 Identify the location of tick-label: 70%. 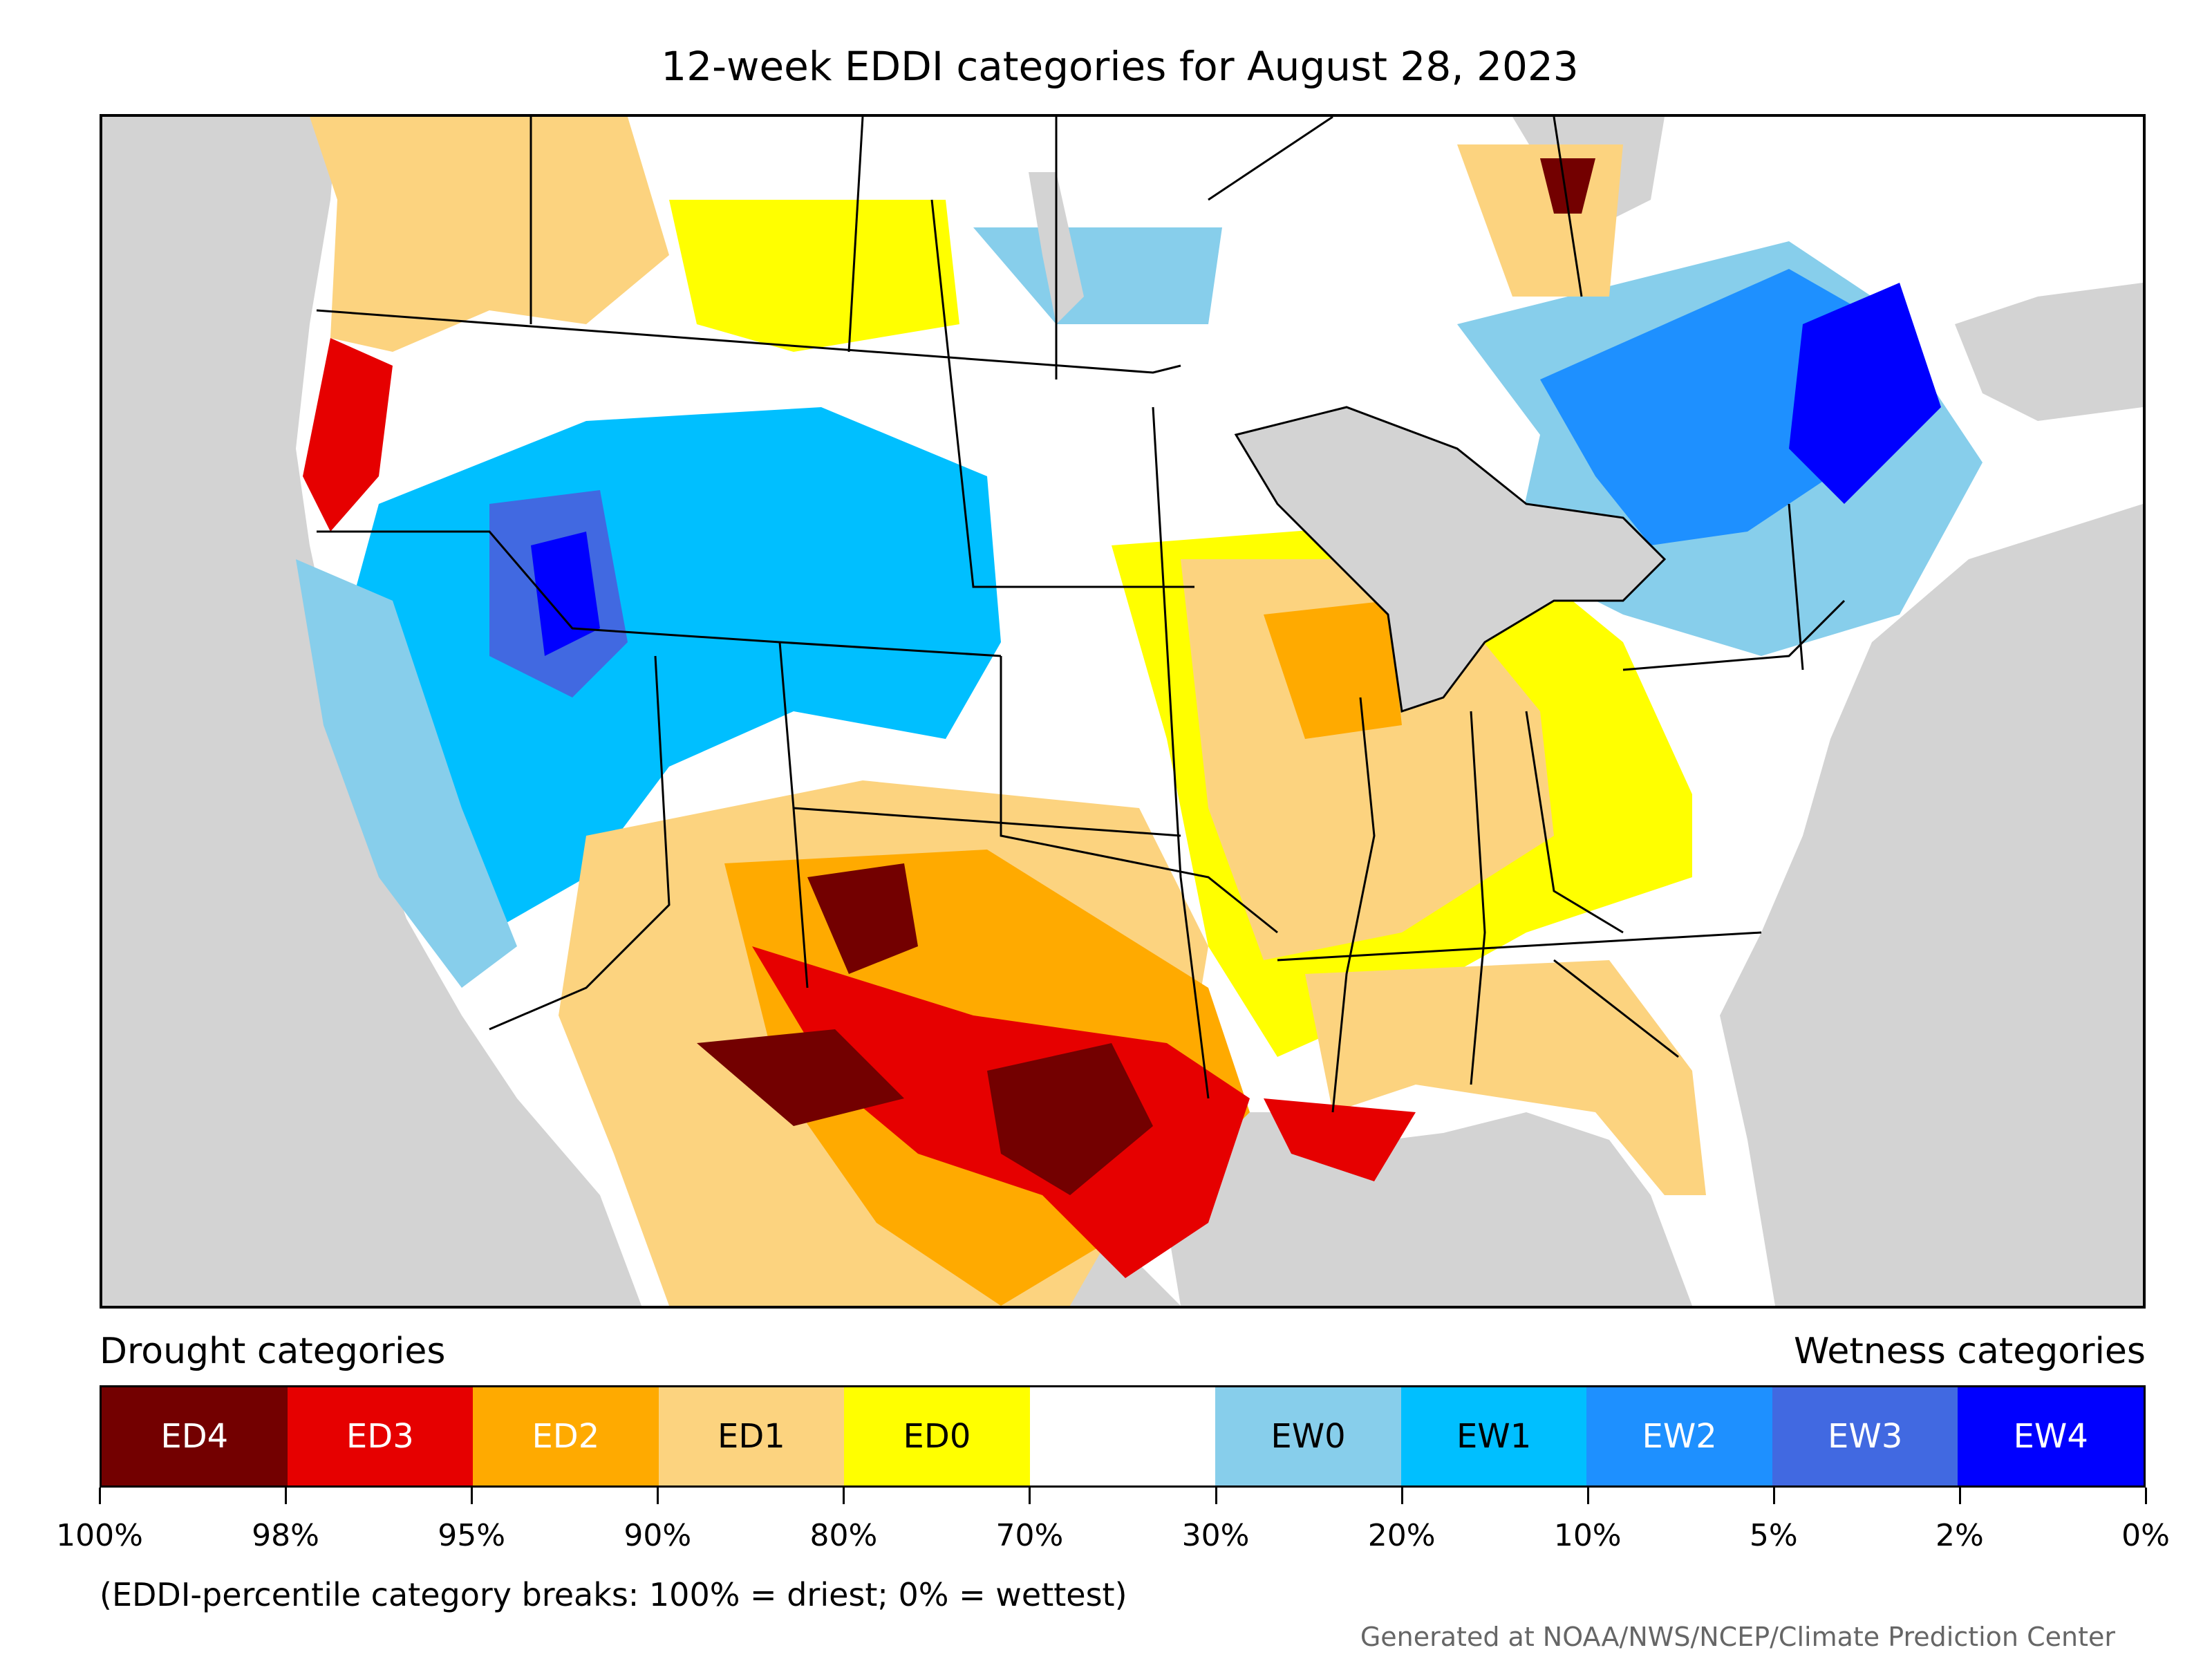
(1029, 1535).